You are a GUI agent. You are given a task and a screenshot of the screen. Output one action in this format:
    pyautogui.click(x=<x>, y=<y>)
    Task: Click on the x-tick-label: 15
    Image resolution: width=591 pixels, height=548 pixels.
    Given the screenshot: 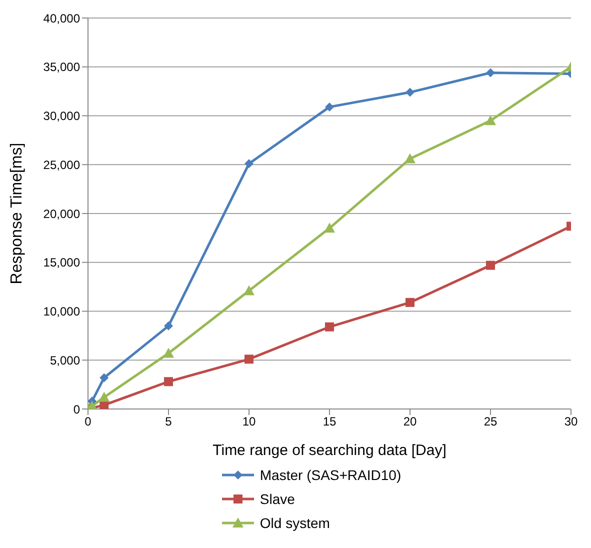 What is the action you would take?
    pyautogui.click(x=329, y=421)
    